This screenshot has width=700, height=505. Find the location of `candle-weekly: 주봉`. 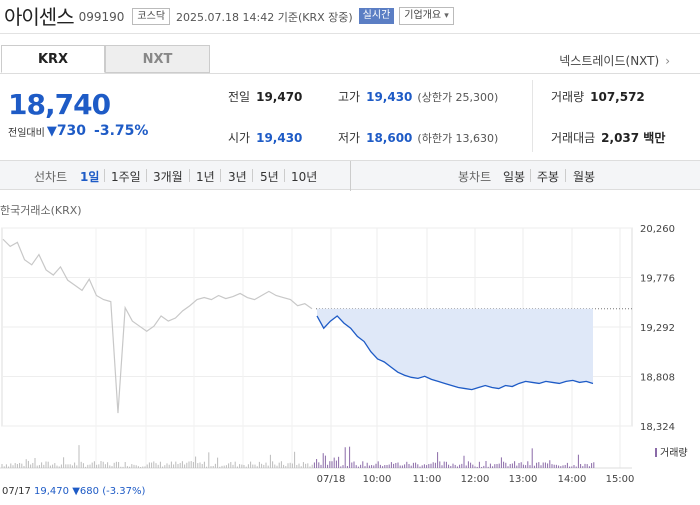

candle-weekly: 주봉 is located at coordinates (548, 177).